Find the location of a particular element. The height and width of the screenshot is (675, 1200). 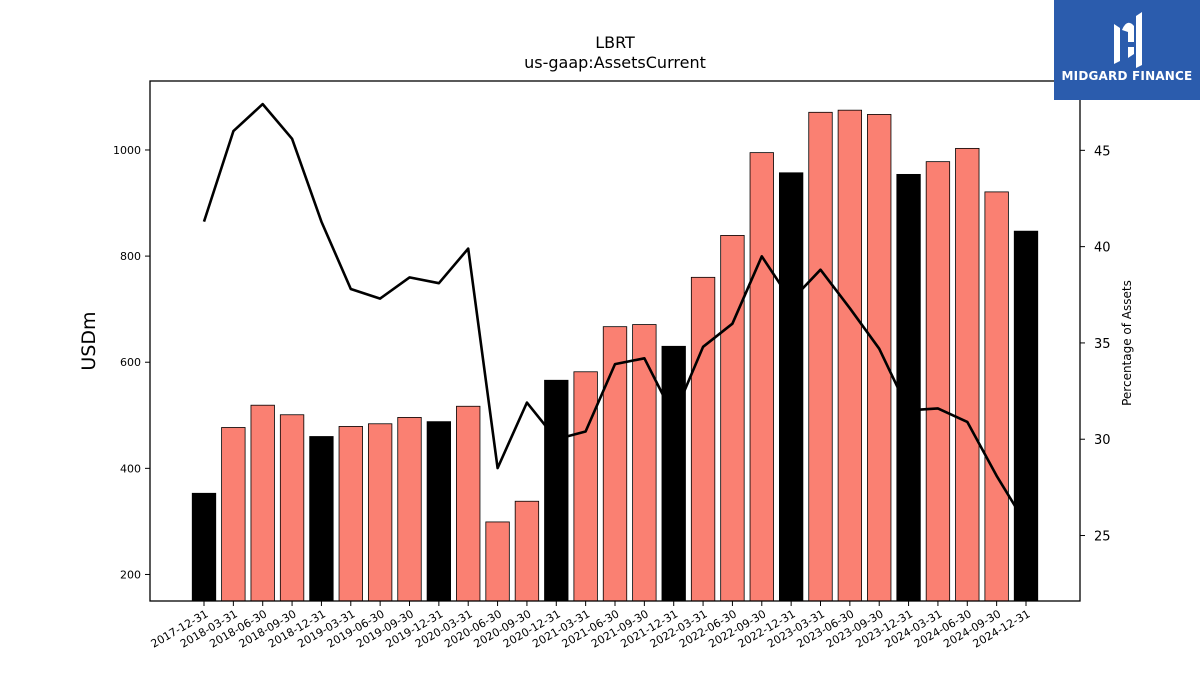

y-tick-label: 400 is located at coordinates (130, 468).